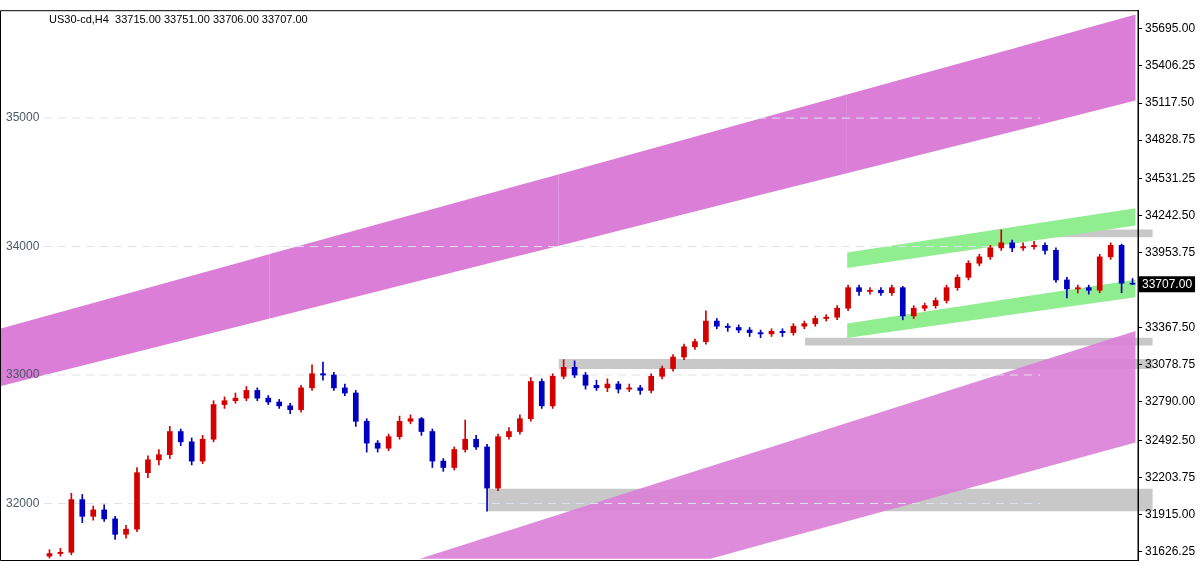  Describe the element at coordinates (178, 18) in the screenshot. I see `chart-title: US30-cd,H4 33715.00 33751.00 33706.00 33707.00` at that location.